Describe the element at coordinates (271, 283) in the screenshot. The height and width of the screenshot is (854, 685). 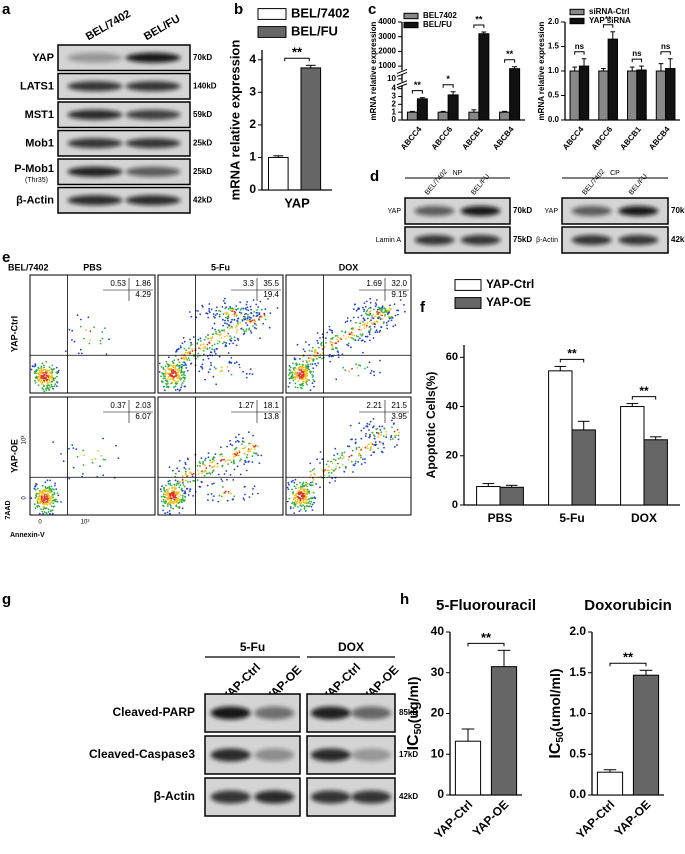
I see `quadrant-value: 35.5` at that location.